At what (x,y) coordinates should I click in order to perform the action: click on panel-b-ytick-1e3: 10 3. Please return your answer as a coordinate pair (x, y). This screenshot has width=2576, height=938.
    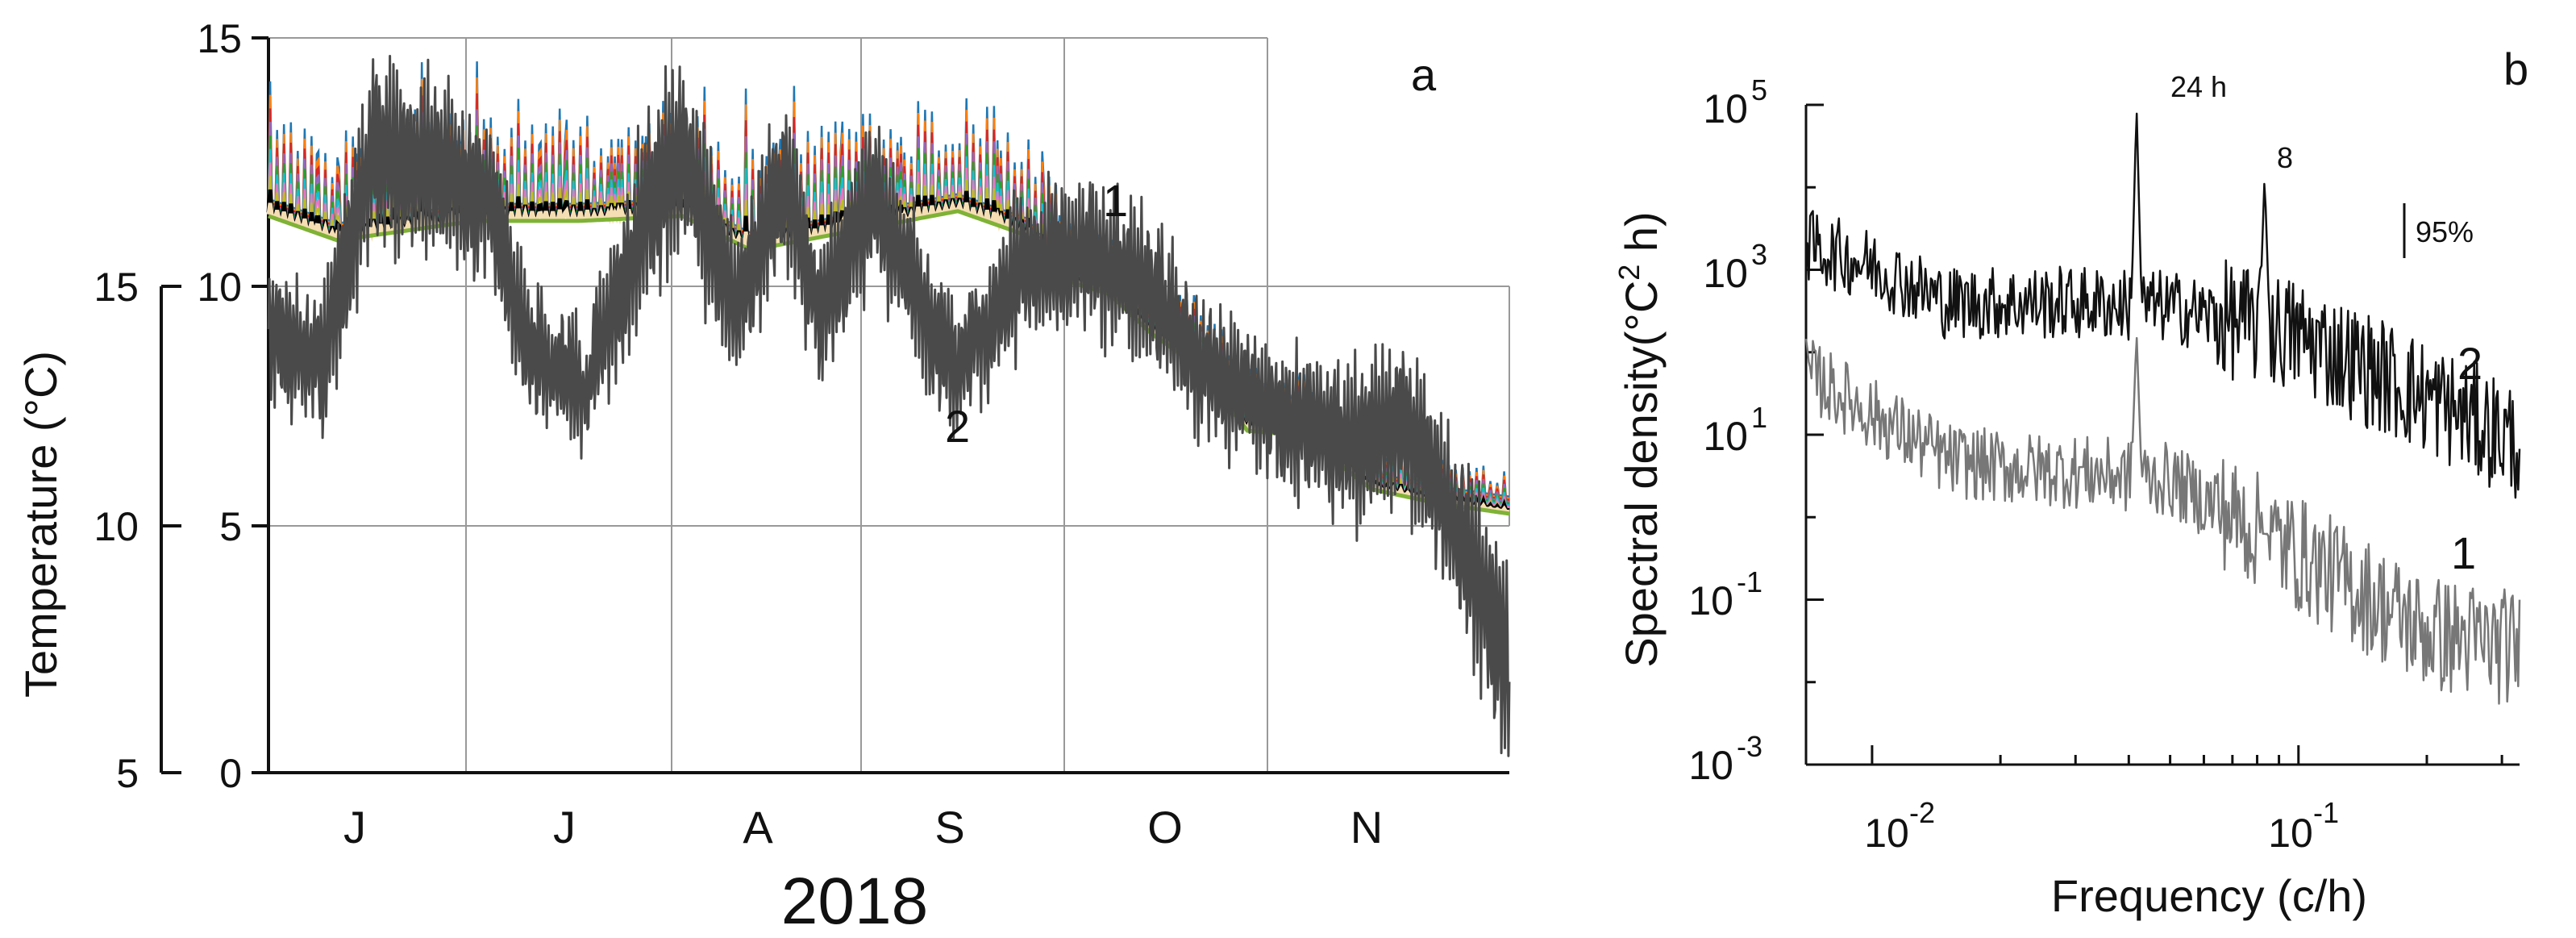
    Looking at the image, I should click on (1735, 267).